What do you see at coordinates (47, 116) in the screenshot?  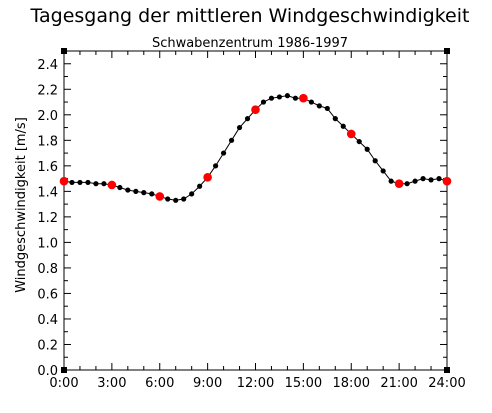 I see `y-tick-label: 2.0` at bounding box center [47, 116].